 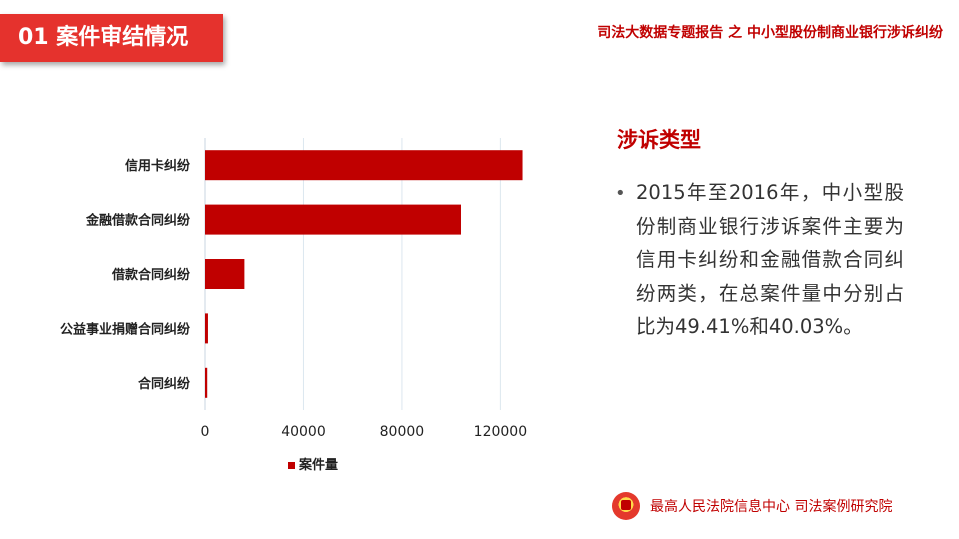 I want to click on category-label: 借款合同纠纷, so click(x=151, y=275).